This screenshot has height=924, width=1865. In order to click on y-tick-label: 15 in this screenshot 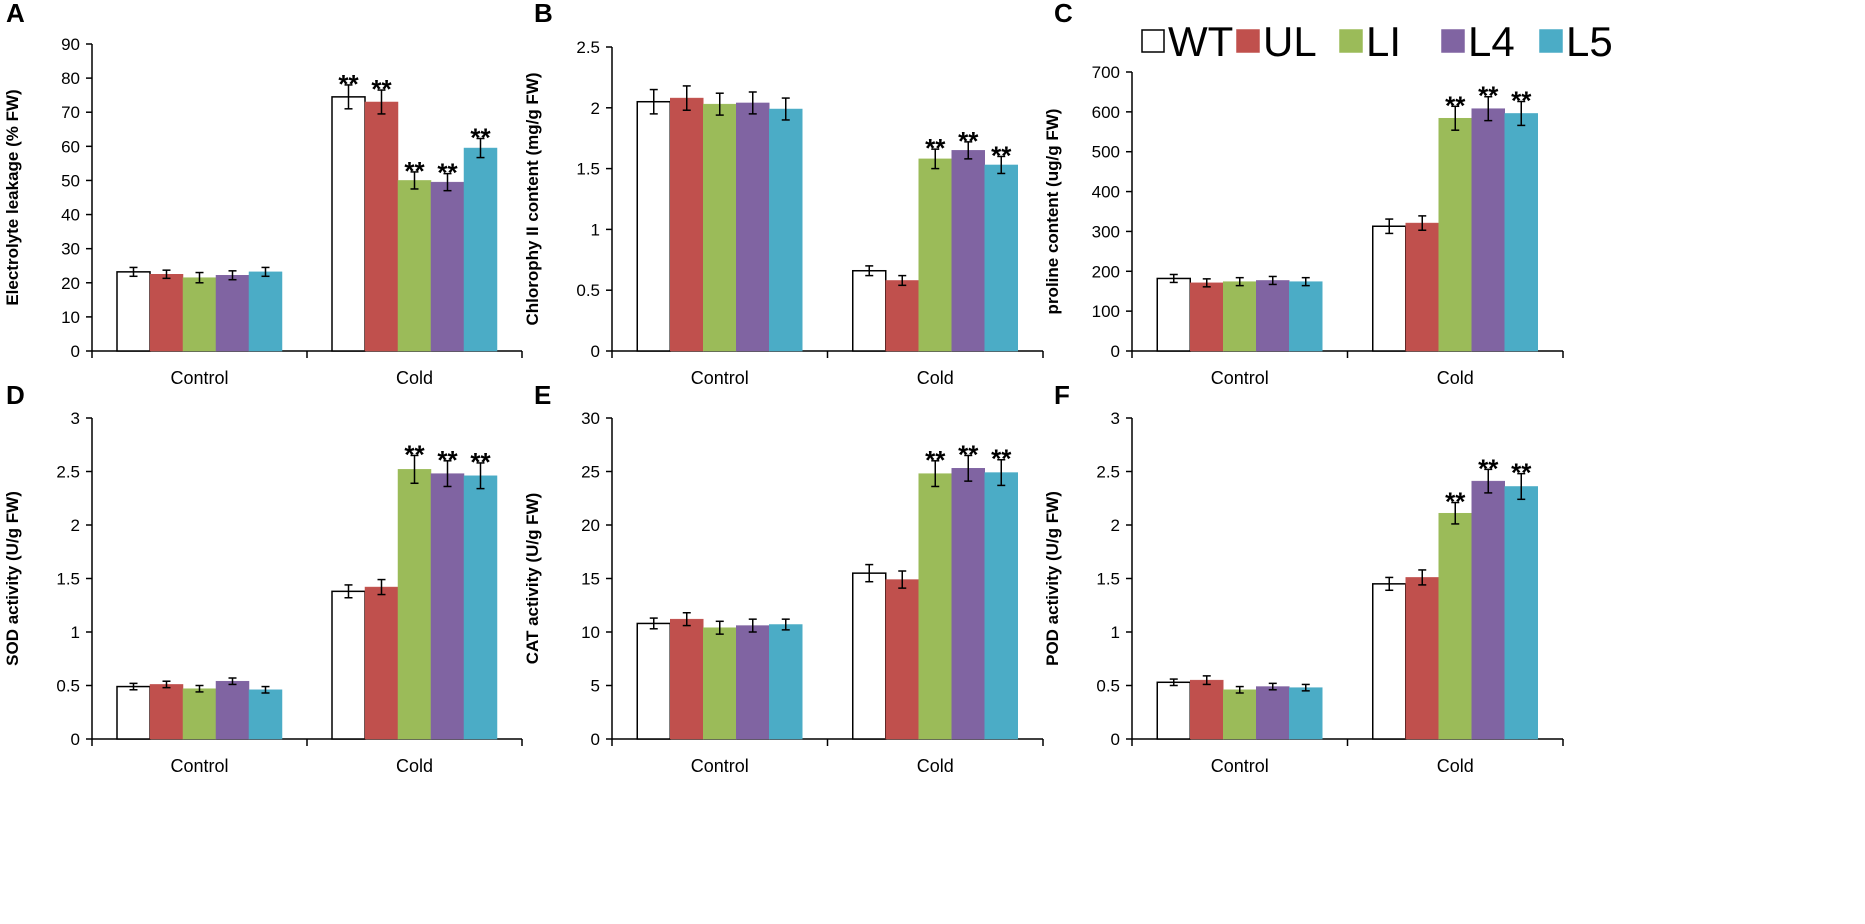, I will do `click(590, 579)`.